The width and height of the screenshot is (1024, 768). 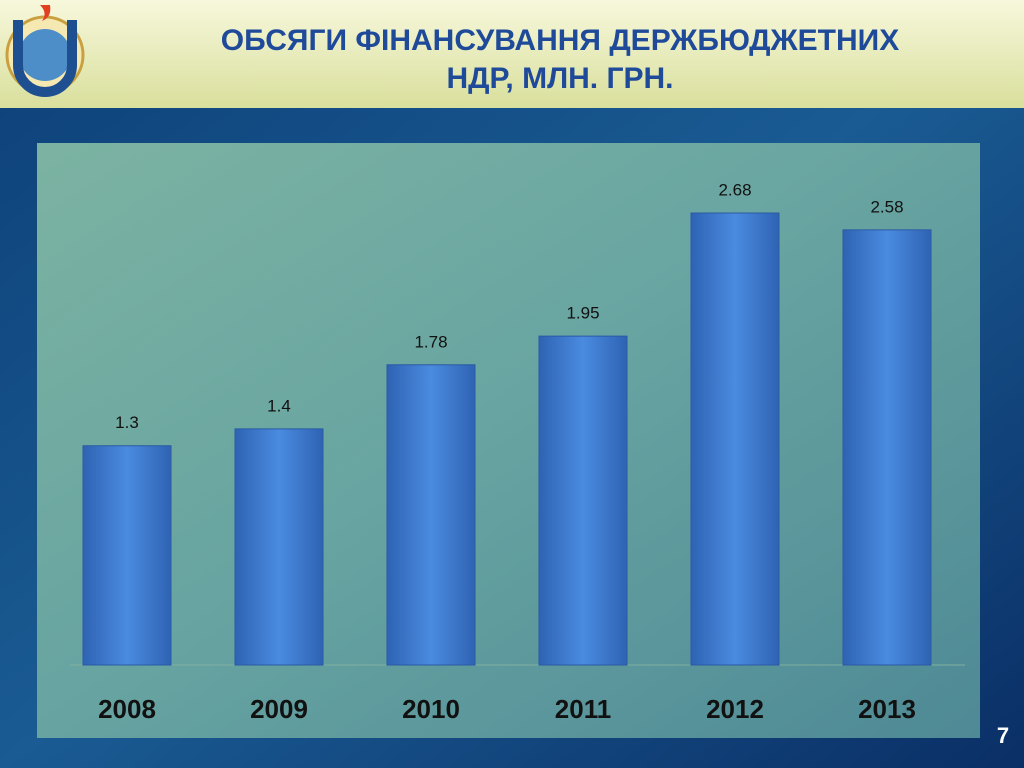 What do you see at coordinates (1003, 735) in the screenshot?
I see `page-number: 7` at bounding box center [1003, 735].